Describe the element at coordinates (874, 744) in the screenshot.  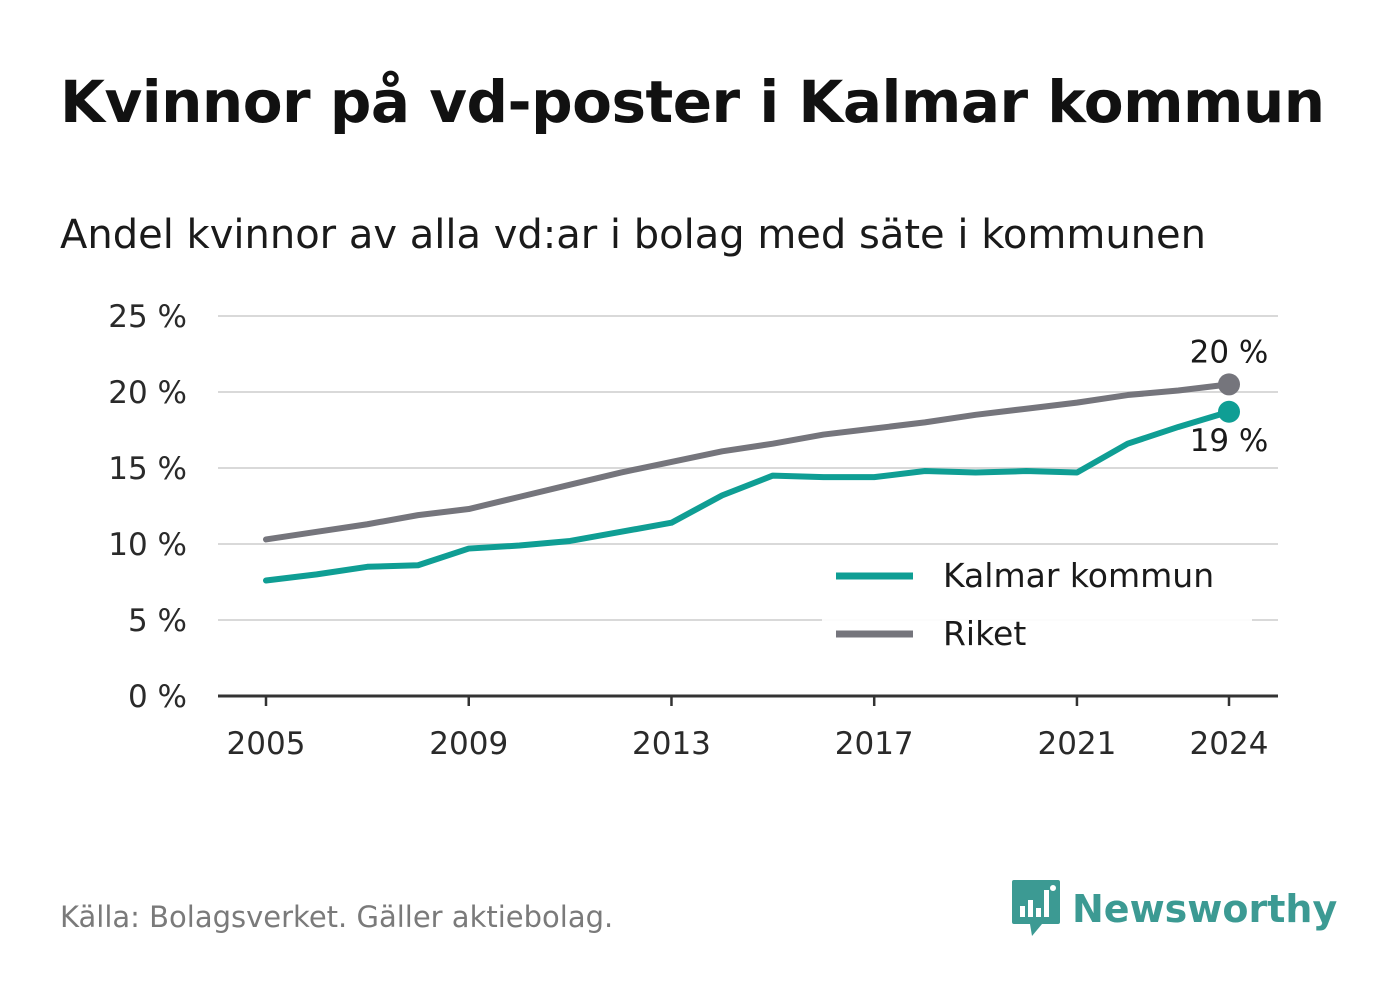
I see `x-tick-label: 2017` at that location.